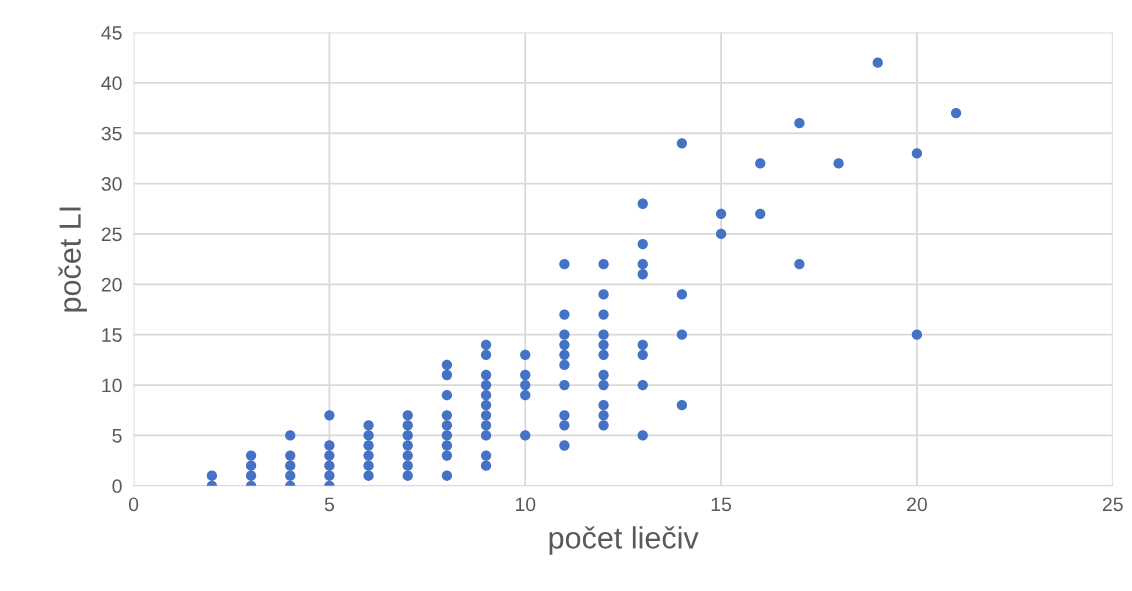 The width and height of the screenshot is (1132, 591). Describe the element at coordinates (112, 385) in the screenshot. I see `y-tick-label: 10` at that location.